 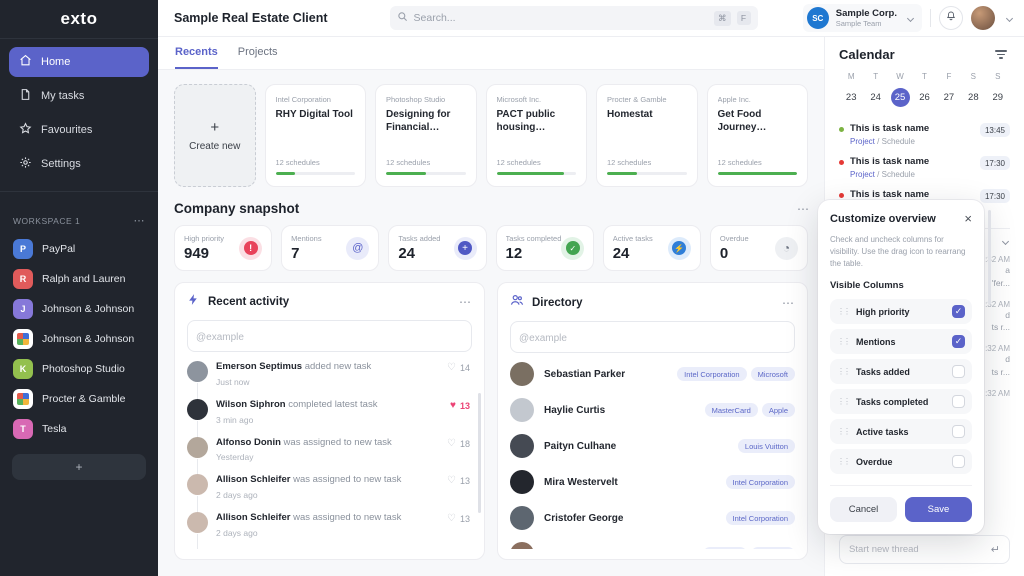 I want to click on notifications-button, so click(x=951, y=18).